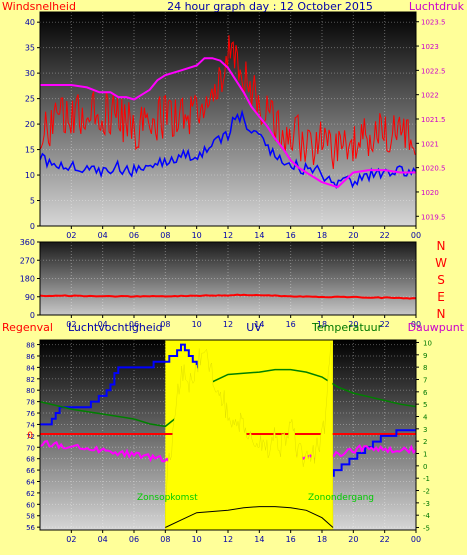 The height and width of the screenshot is (555, 467). Describe the element at coordinates (441, 263) in the screenshot. I see `compass-label: W` at that location.